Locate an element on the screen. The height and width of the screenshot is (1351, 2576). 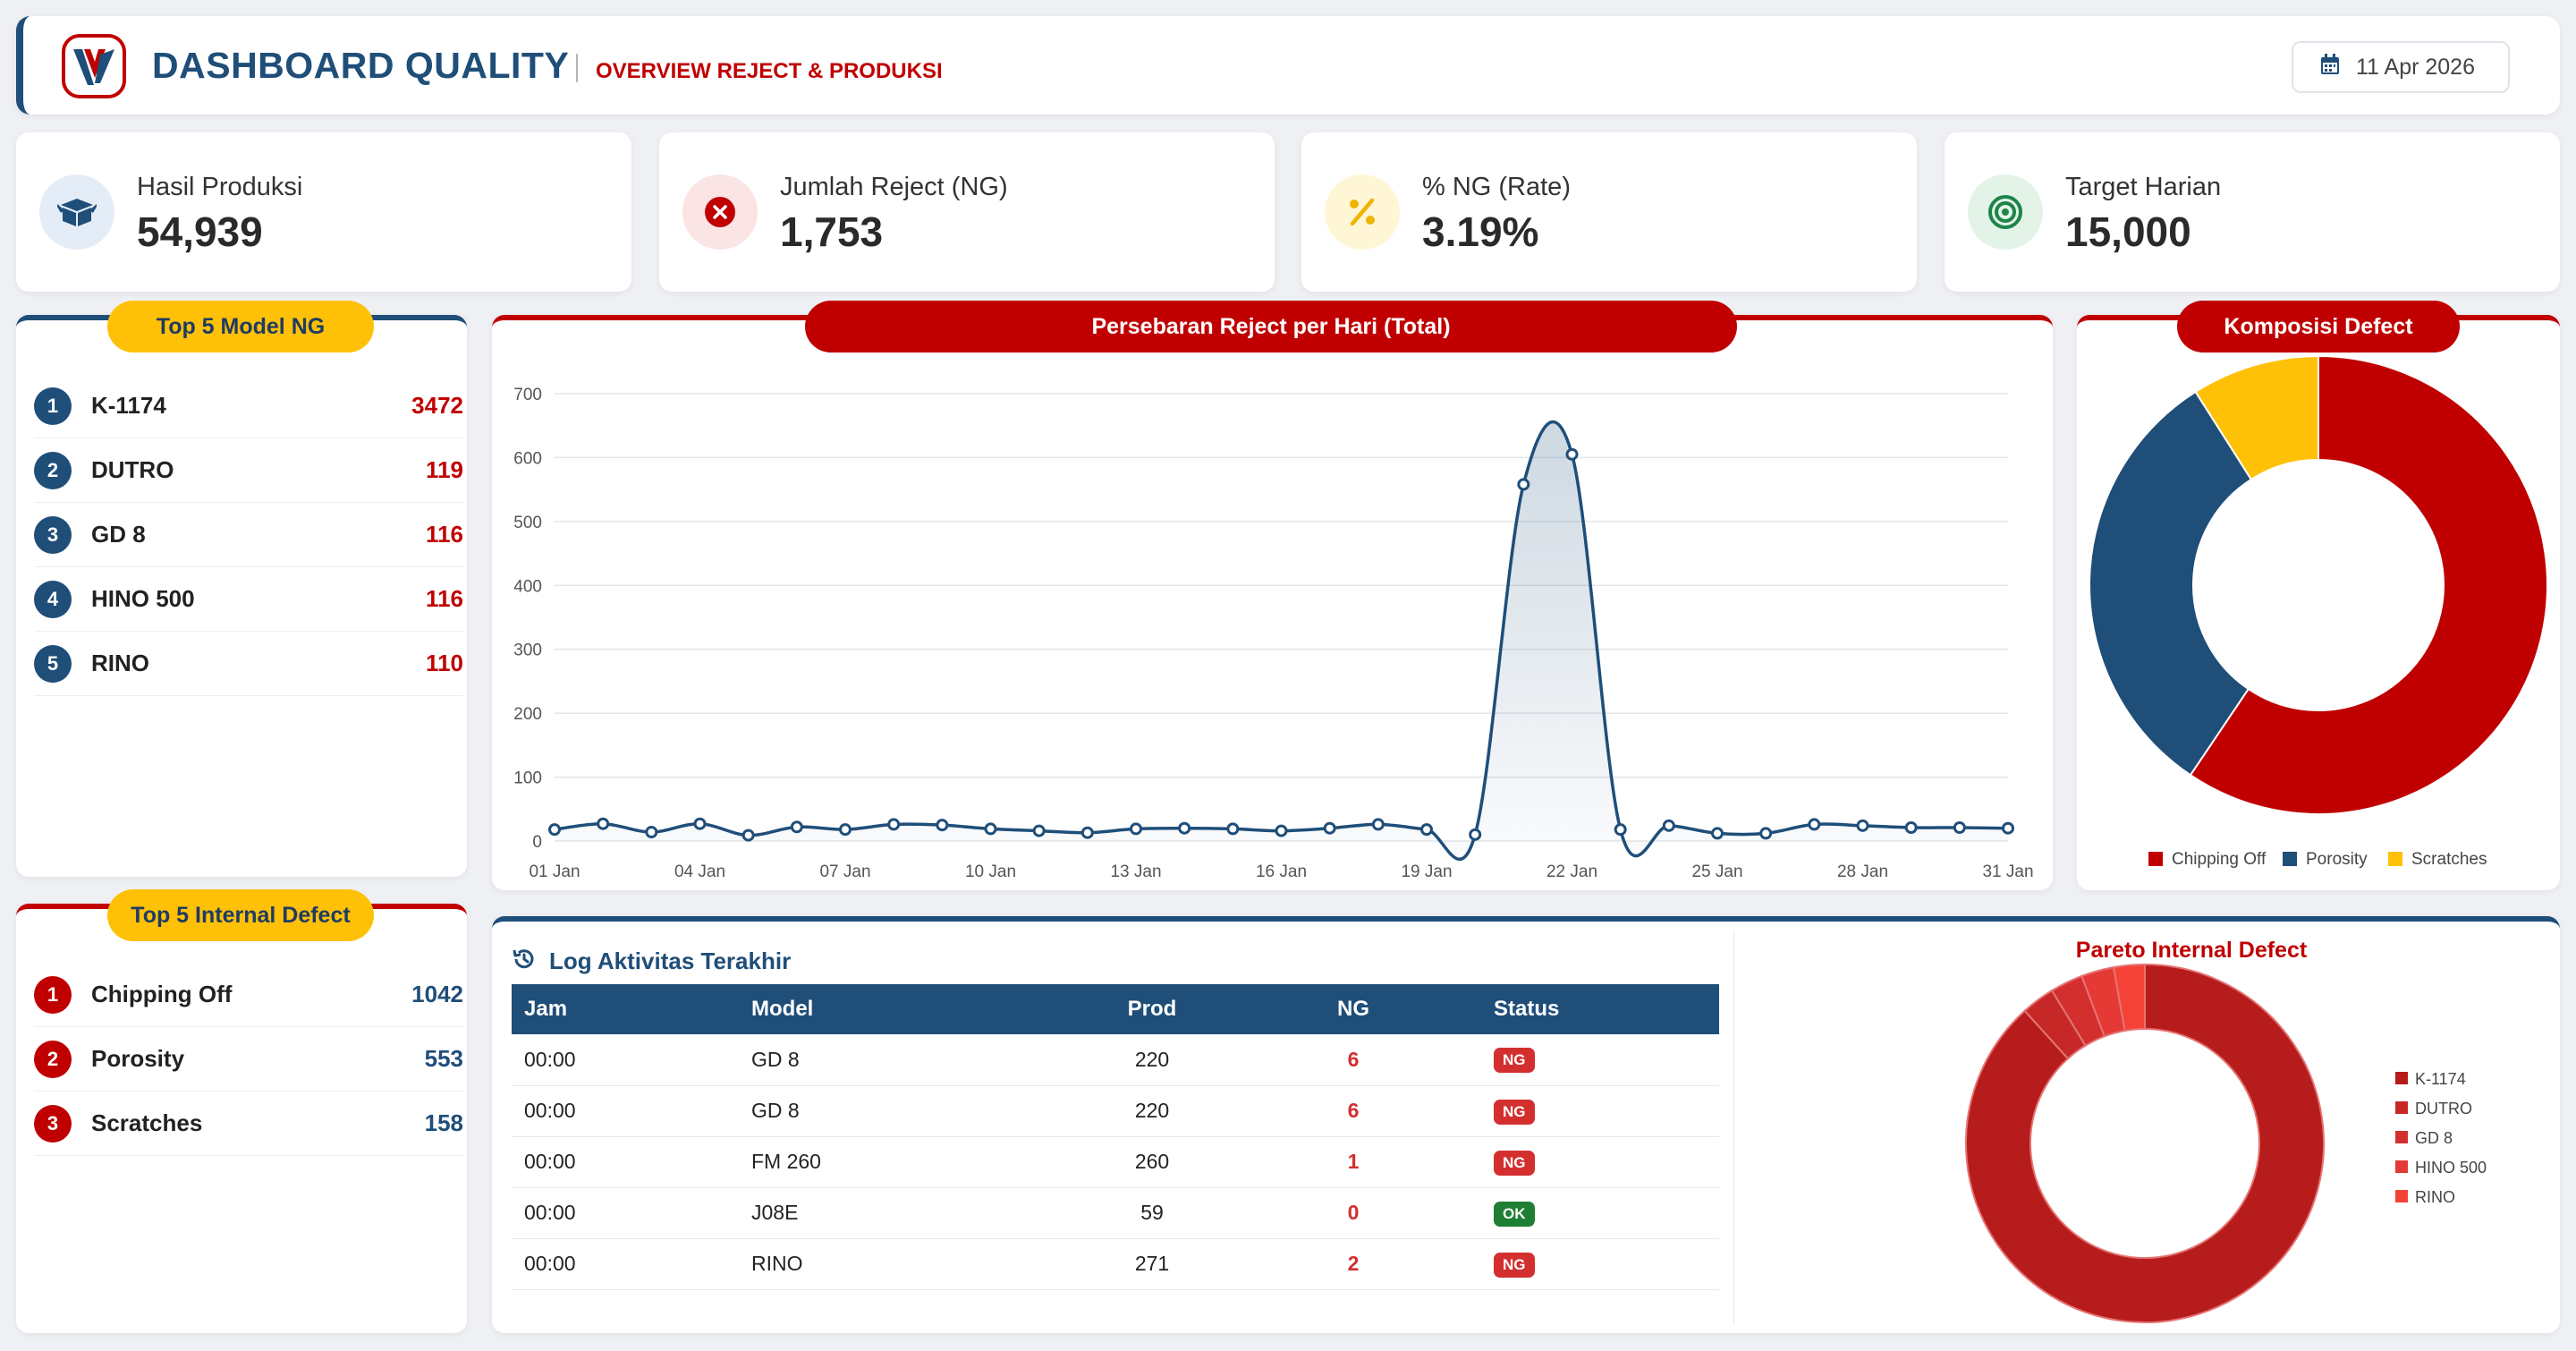
list-item: 2 Porosity 553 is located at coordinates (248, 1060).